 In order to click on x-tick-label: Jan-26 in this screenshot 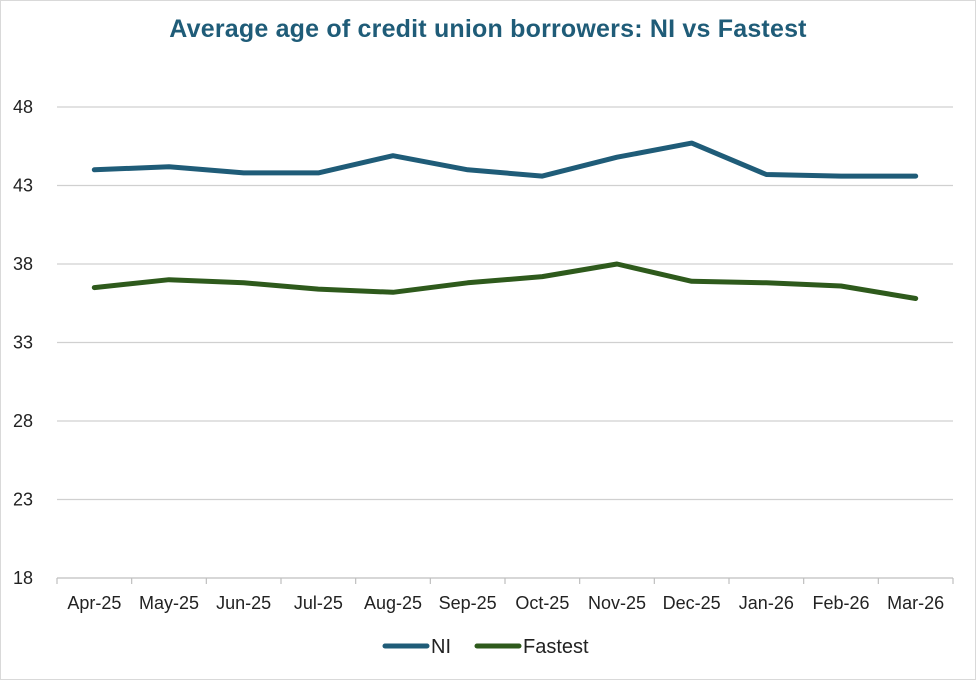, I will do `click(766, 603)`.